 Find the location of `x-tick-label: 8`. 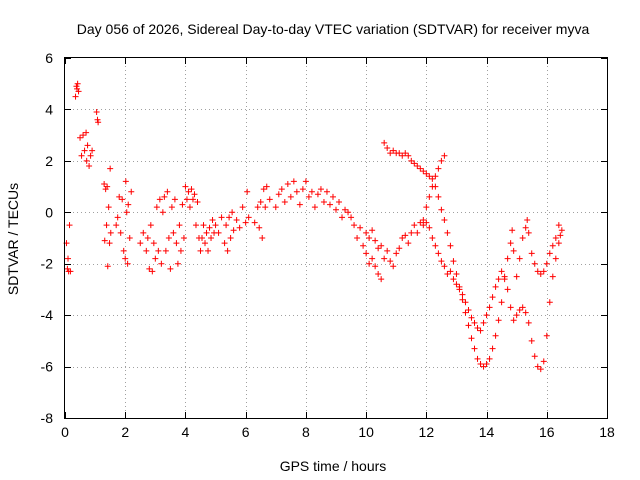

x-tick-label: 8 is located at coordinates (306, 432).